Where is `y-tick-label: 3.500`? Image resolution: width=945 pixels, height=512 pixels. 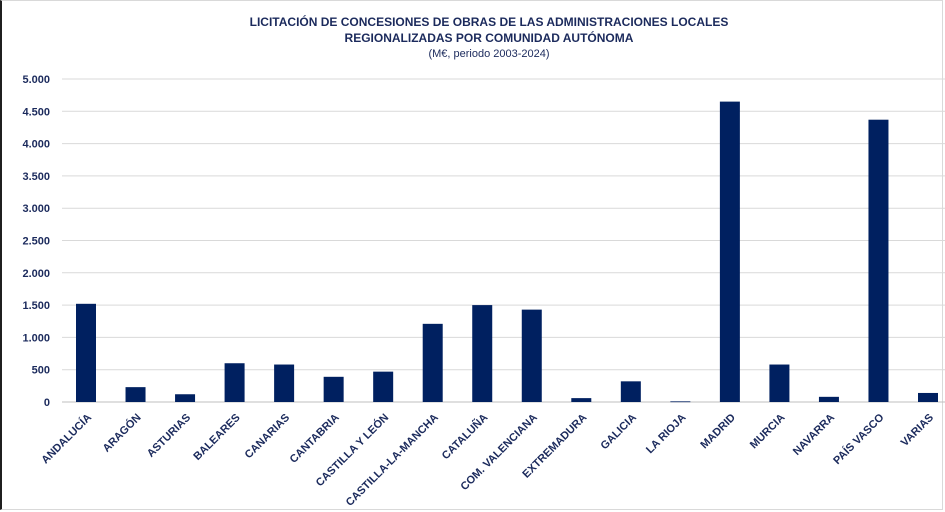 y-tick-label: 3.500 is located at coordinates (36, 177).